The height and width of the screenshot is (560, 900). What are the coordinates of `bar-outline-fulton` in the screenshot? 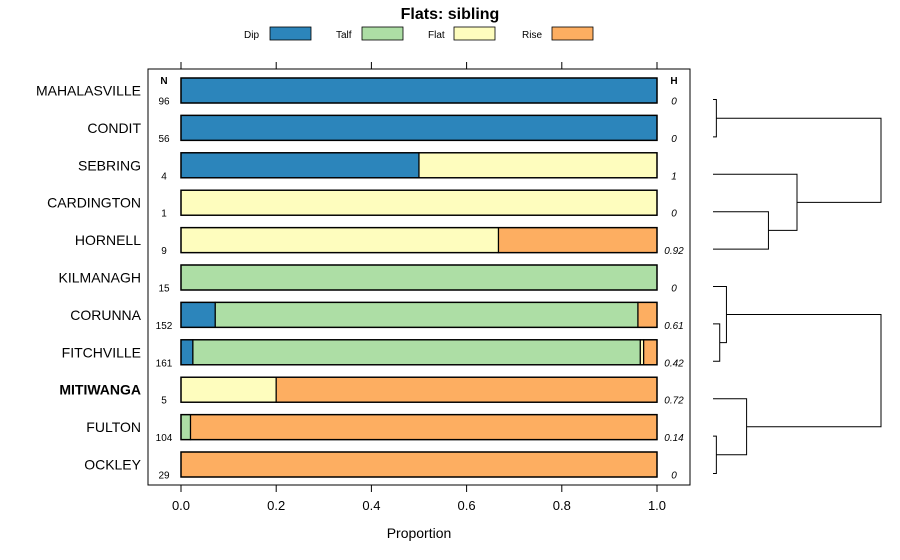 It's located at (419, 427).